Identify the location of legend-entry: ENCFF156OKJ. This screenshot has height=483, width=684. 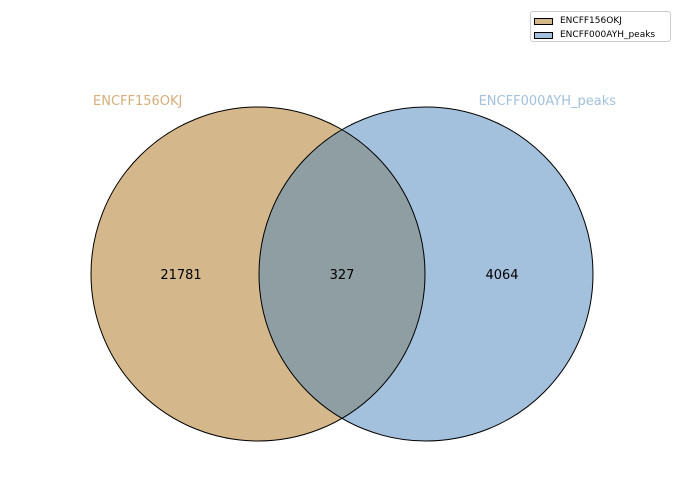
(578, 21).